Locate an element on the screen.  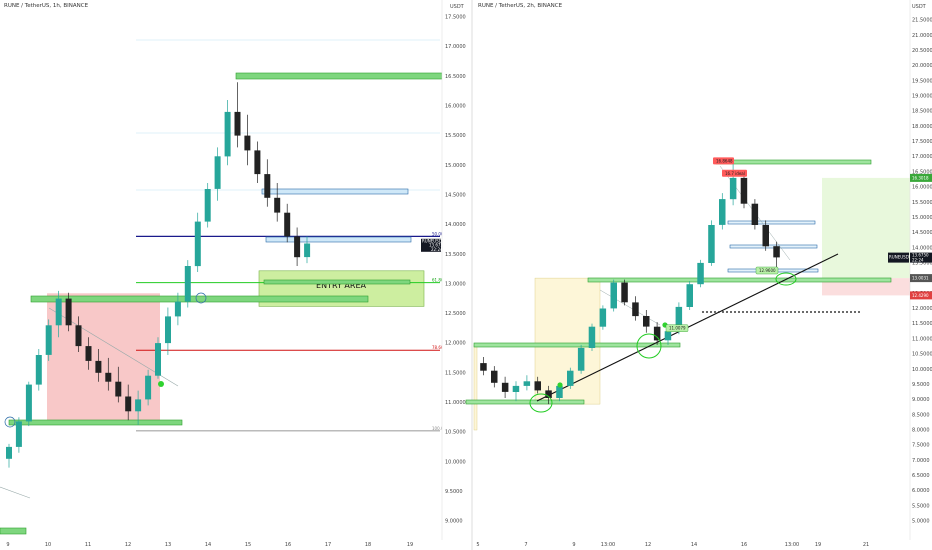
price-tick-label: 8.5000 is located at coordinates (921, 415).